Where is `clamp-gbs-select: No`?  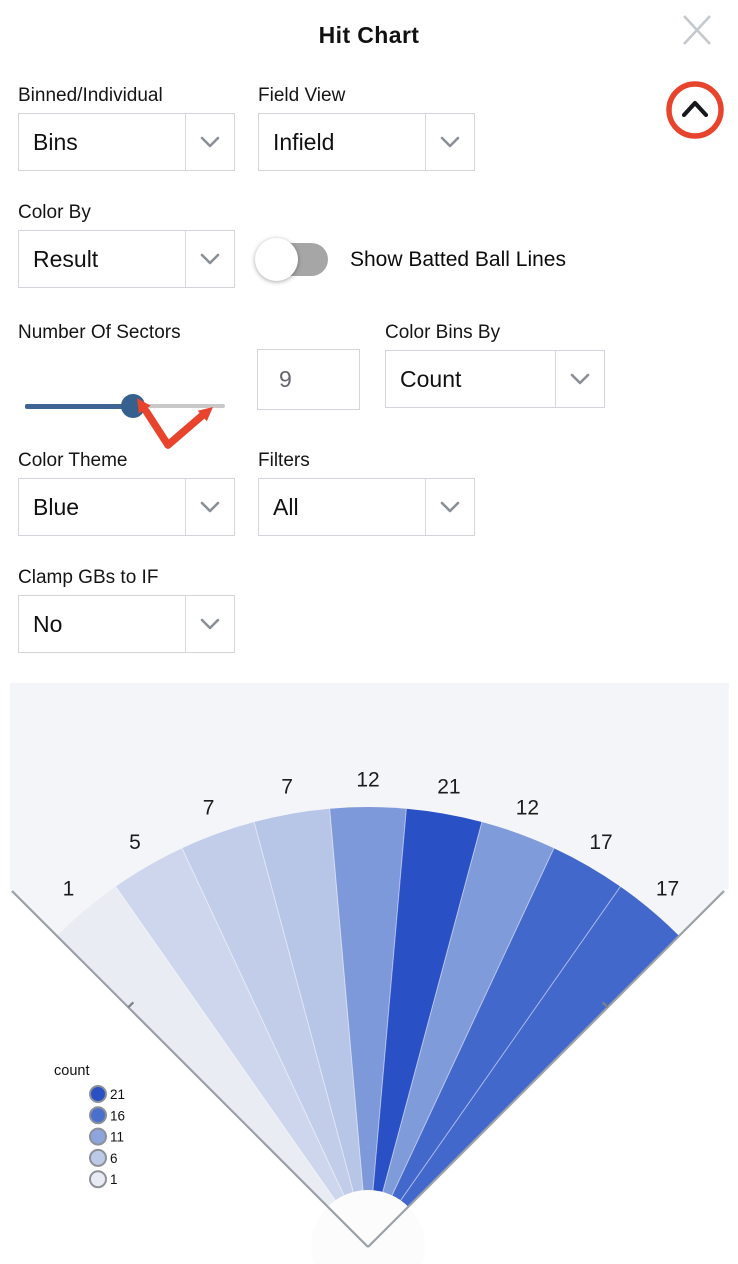 clamp-gbs-select: No is located at coordinates (126, 624).